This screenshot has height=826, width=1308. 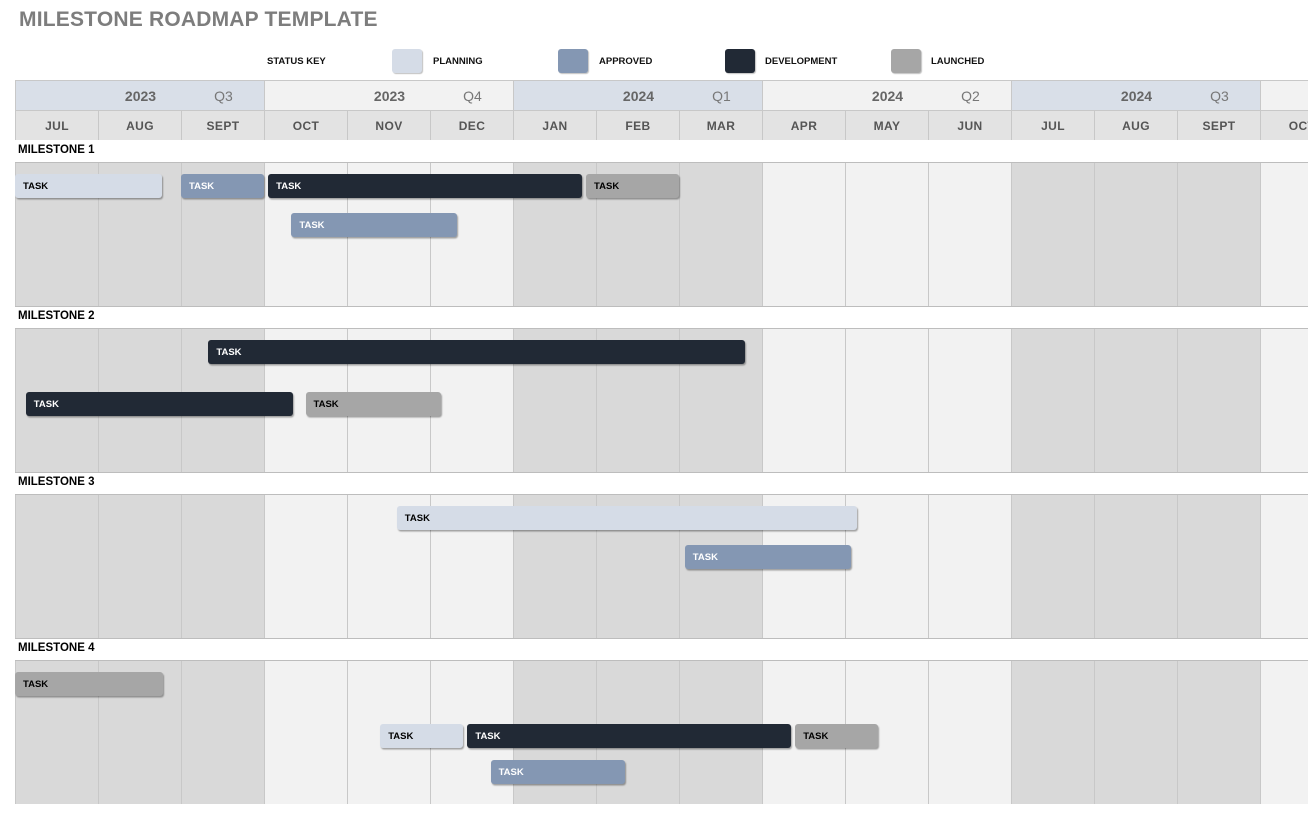 I want to click on quarter-header: 2024 Q2, so click(x=886, y=95).